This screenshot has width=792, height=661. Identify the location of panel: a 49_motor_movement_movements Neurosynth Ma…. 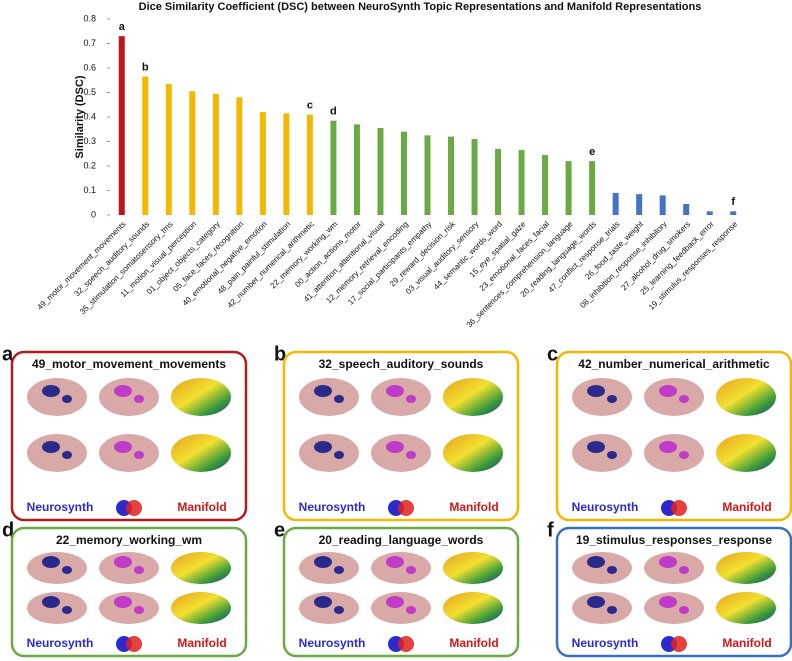
(125, 432).